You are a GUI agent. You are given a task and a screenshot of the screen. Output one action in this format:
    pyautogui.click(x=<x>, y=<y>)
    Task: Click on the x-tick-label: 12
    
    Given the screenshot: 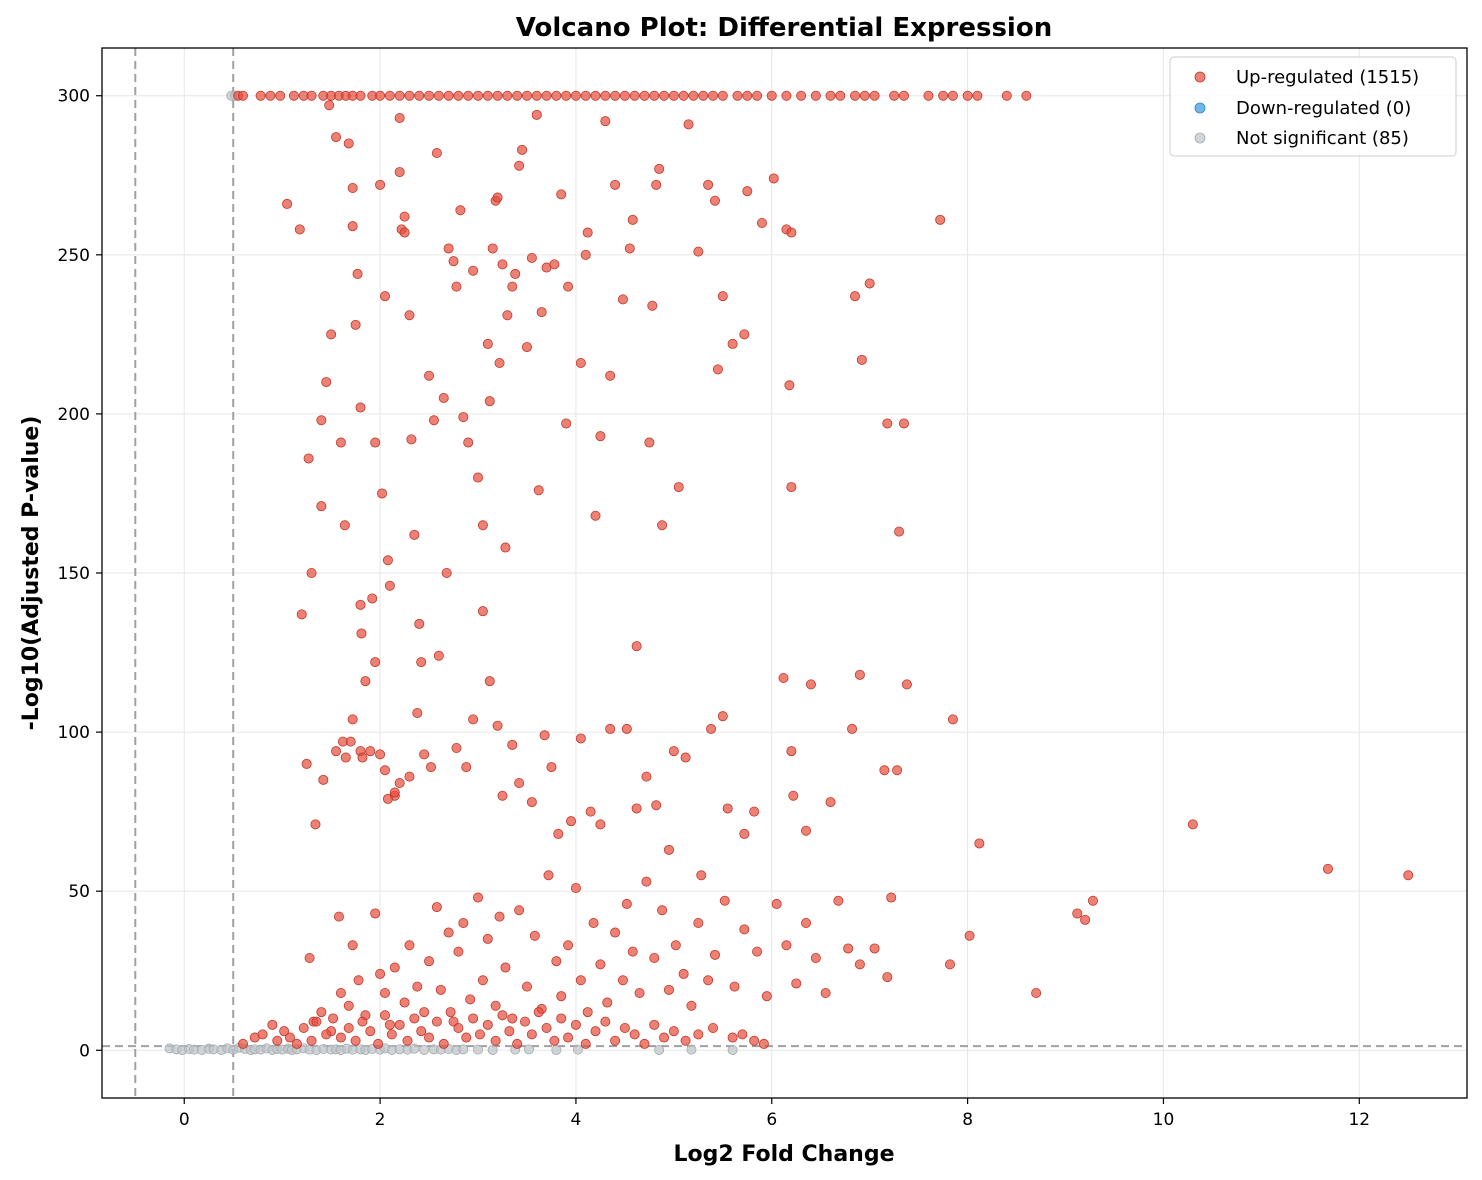 What is the action you would take?
    pyautogui.click(x=1359, y=1120)
    